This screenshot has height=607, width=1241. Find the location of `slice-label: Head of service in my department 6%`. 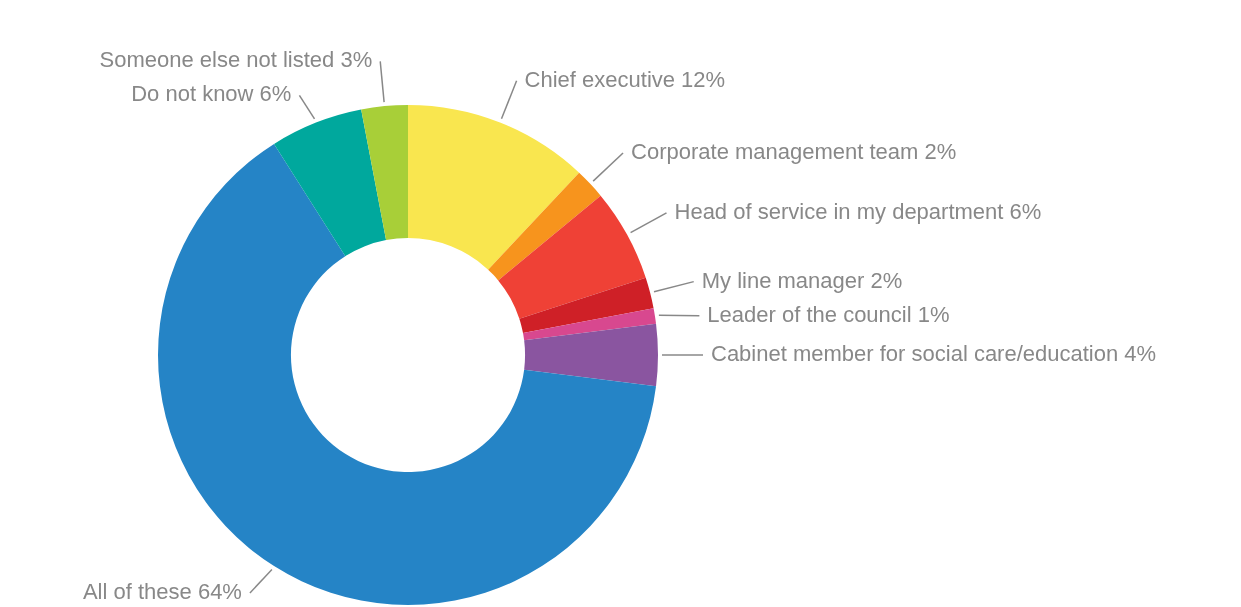

slice-label: Head of service in my department 6% is located at coordinates (858, 211).